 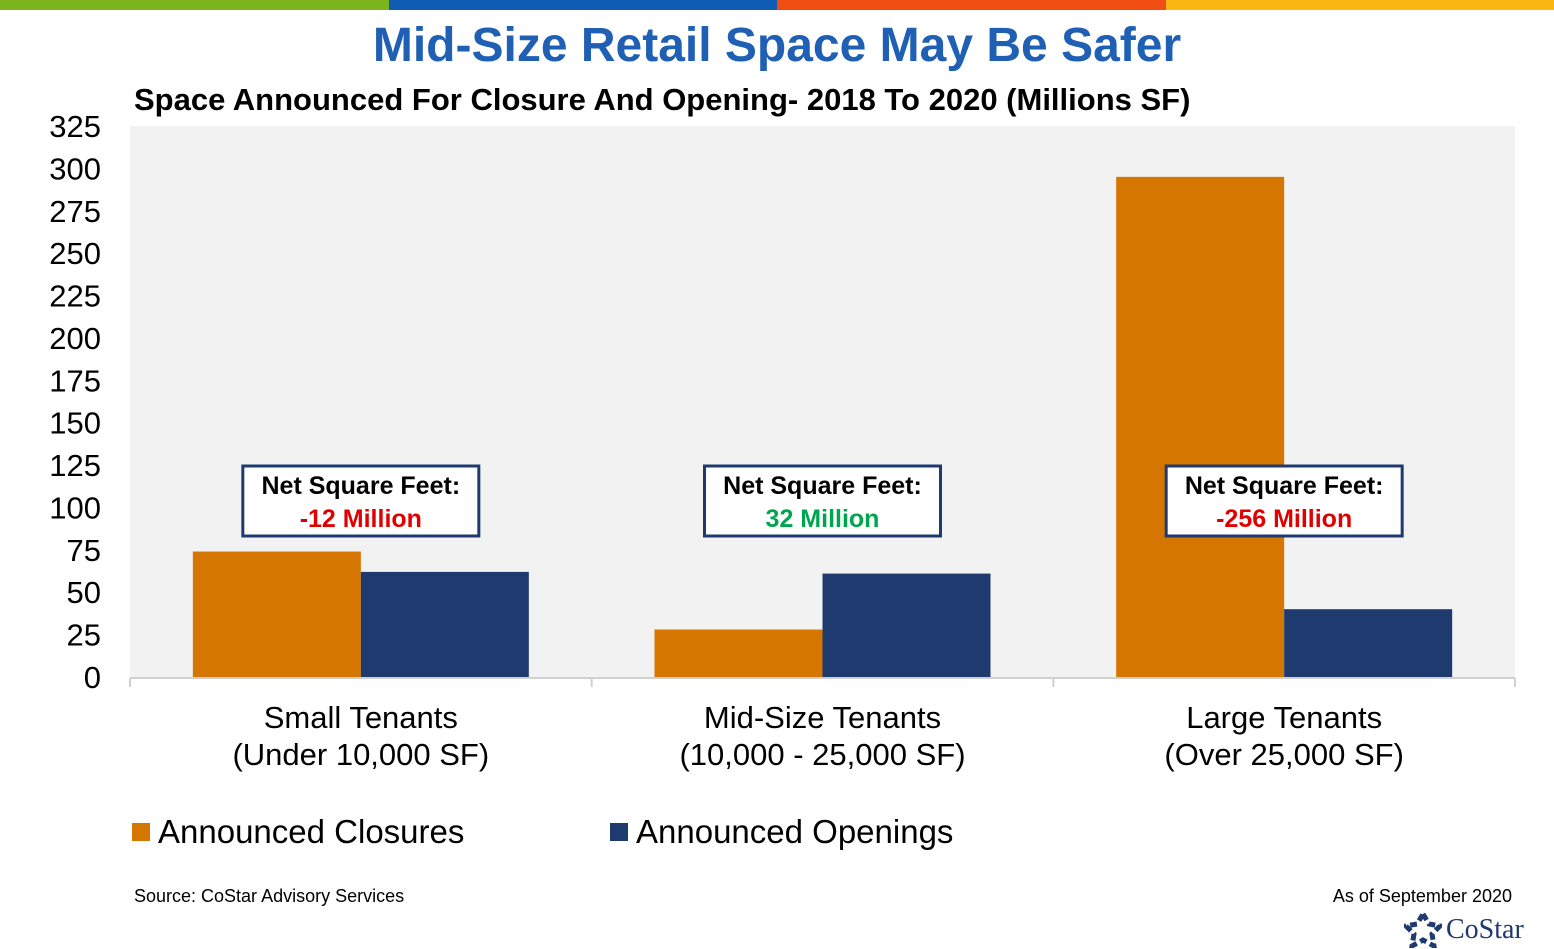 What do you see at coordinates (311, 831) in the screenshot?
I see `legend-label-closures: Announced Closures` at bounding box center [311, 831].